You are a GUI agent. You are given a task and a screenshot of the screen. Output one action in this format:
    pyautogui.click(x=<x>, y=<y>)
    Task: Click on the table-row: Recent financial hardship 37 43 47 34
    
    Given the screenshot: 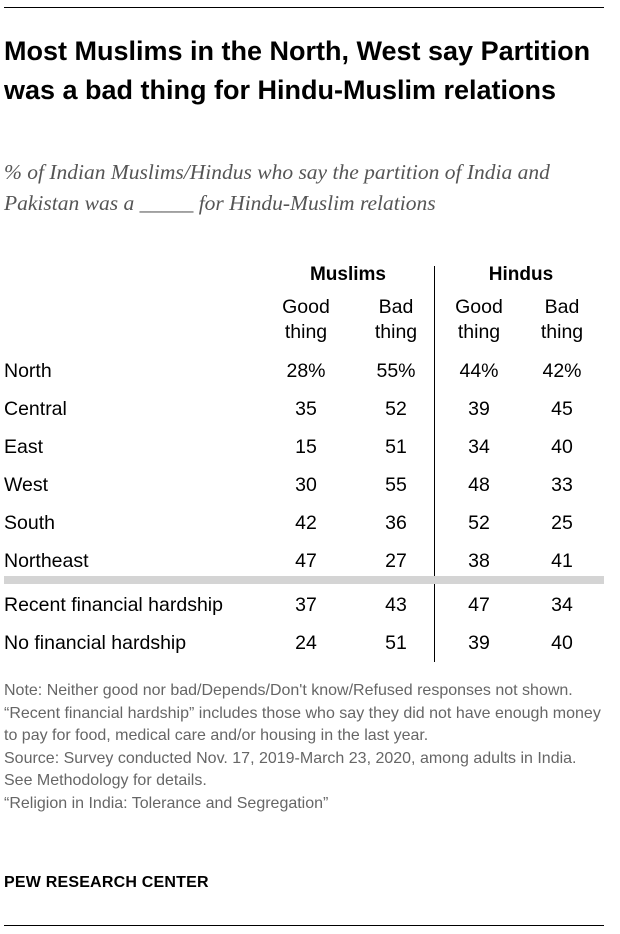 What is the action you would take?
    pyautogui.click(x=310, y=609)
    